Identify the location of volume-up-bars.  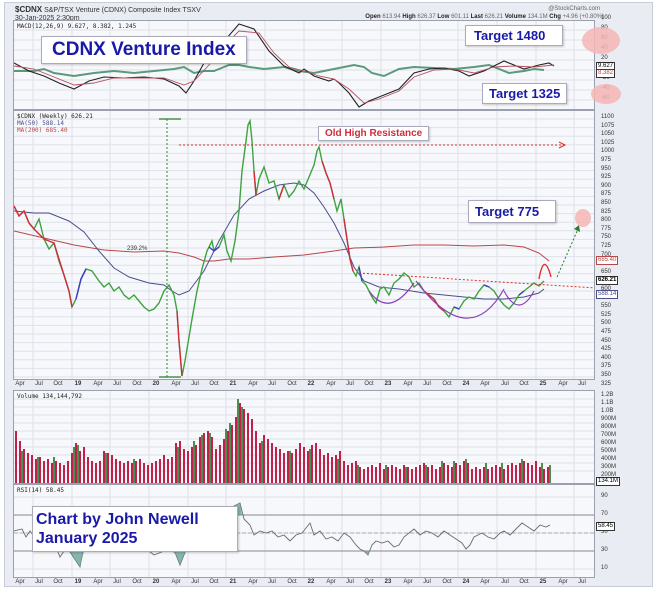
(286, 441).